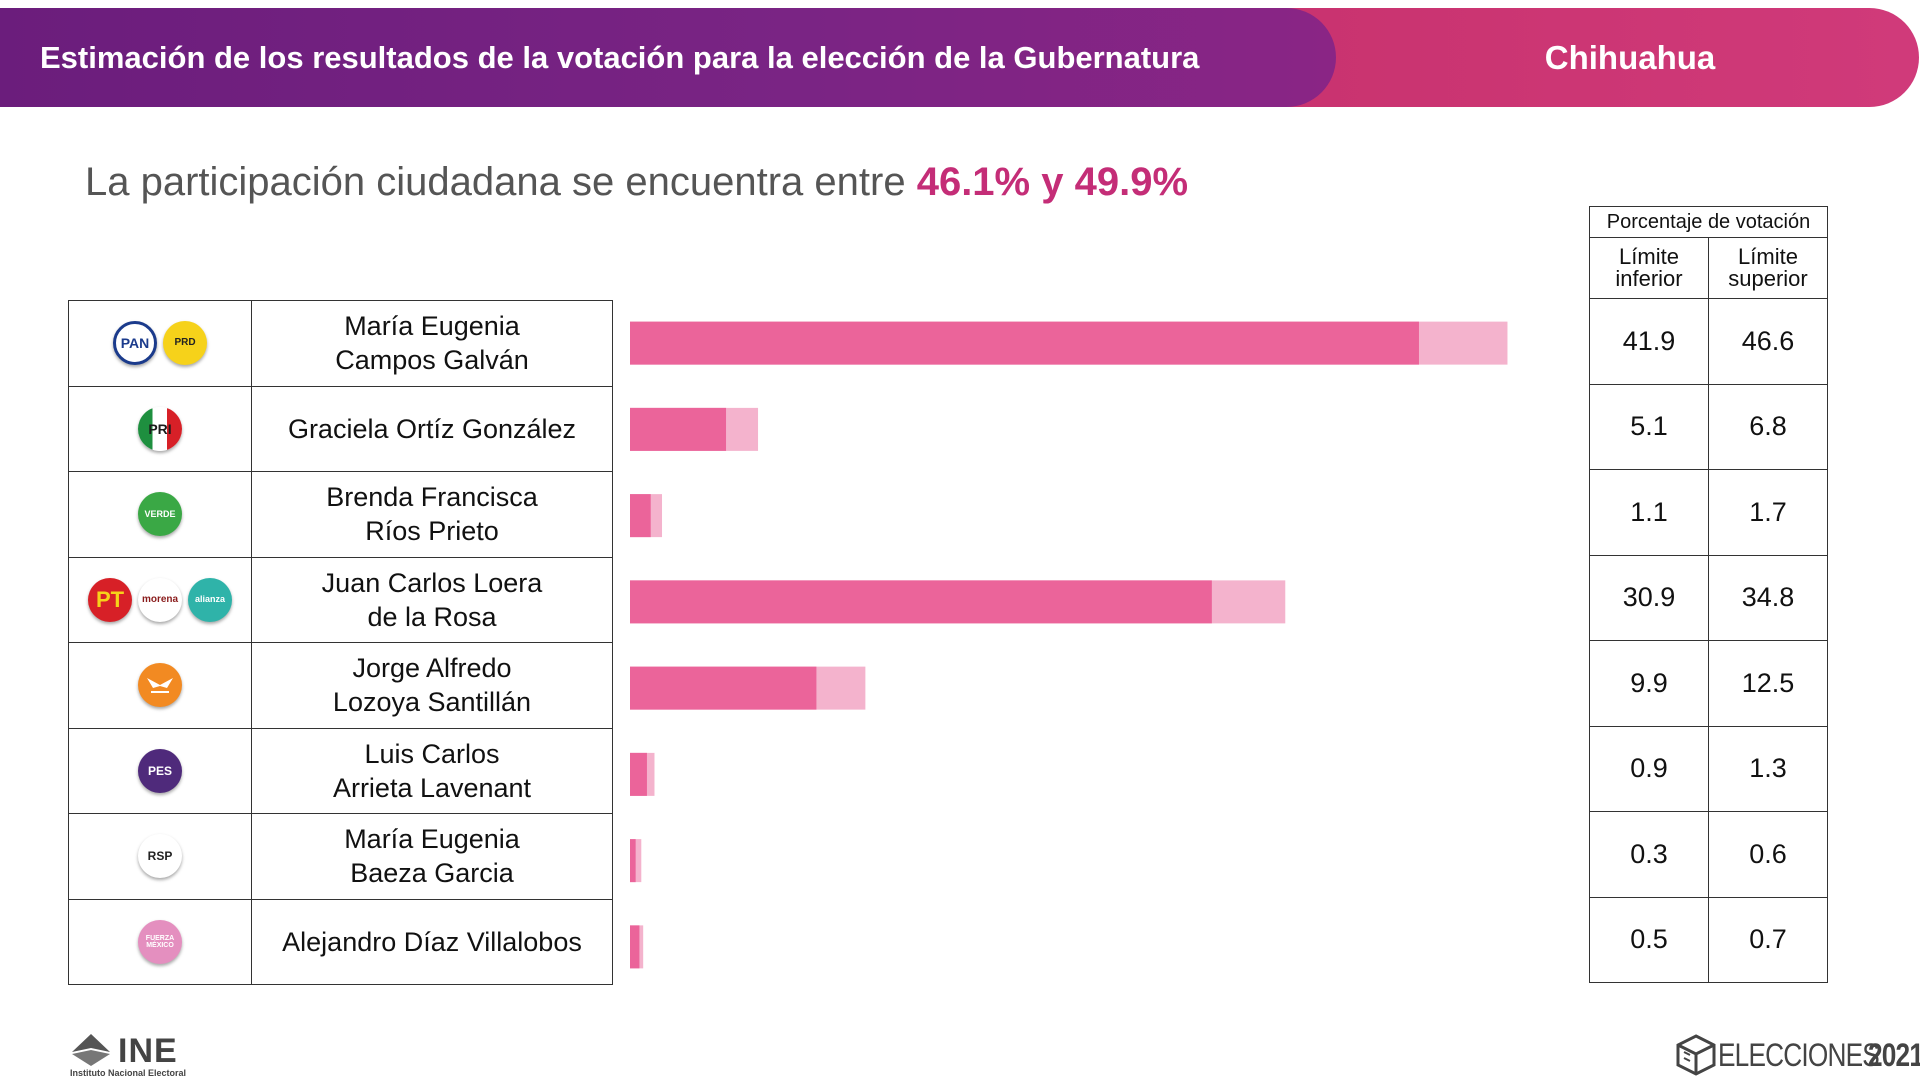  I want to click on party-logos-cell: RSP, so click(160, 856).